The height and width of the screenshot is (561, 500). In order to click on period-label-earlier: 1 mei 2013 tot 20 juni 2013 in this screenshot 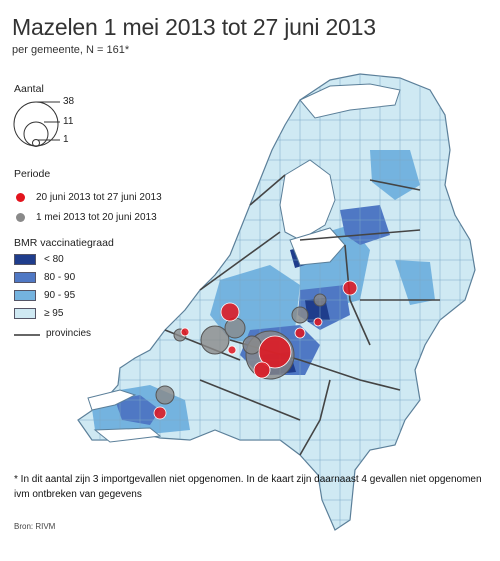, I will do `click(96, 217)`.